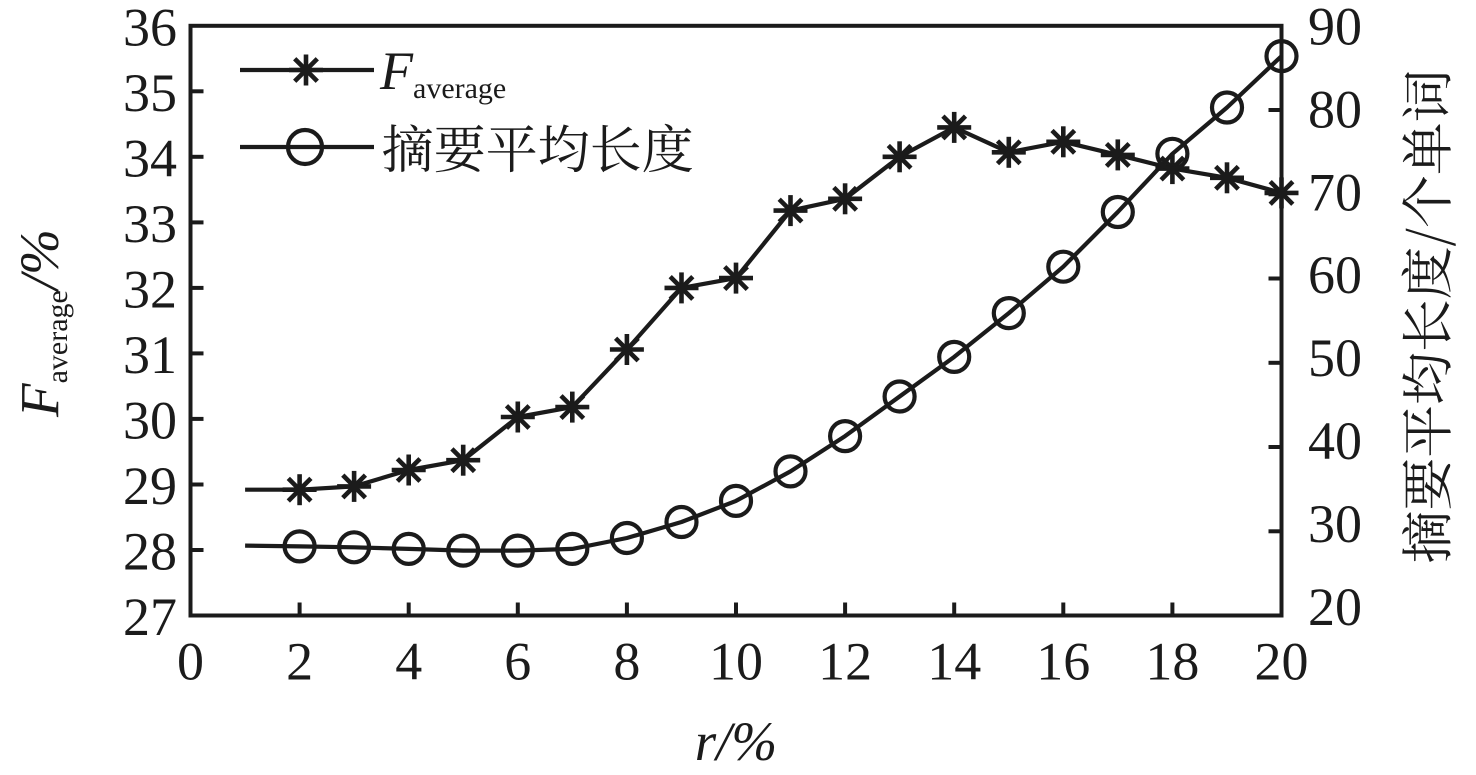 The height and width of the screenshot is (775, 1476). What do you see at coordinates (1063, 662) in the screenshot?
I see `svg-text: 16` at bounding box center [1063, 662].